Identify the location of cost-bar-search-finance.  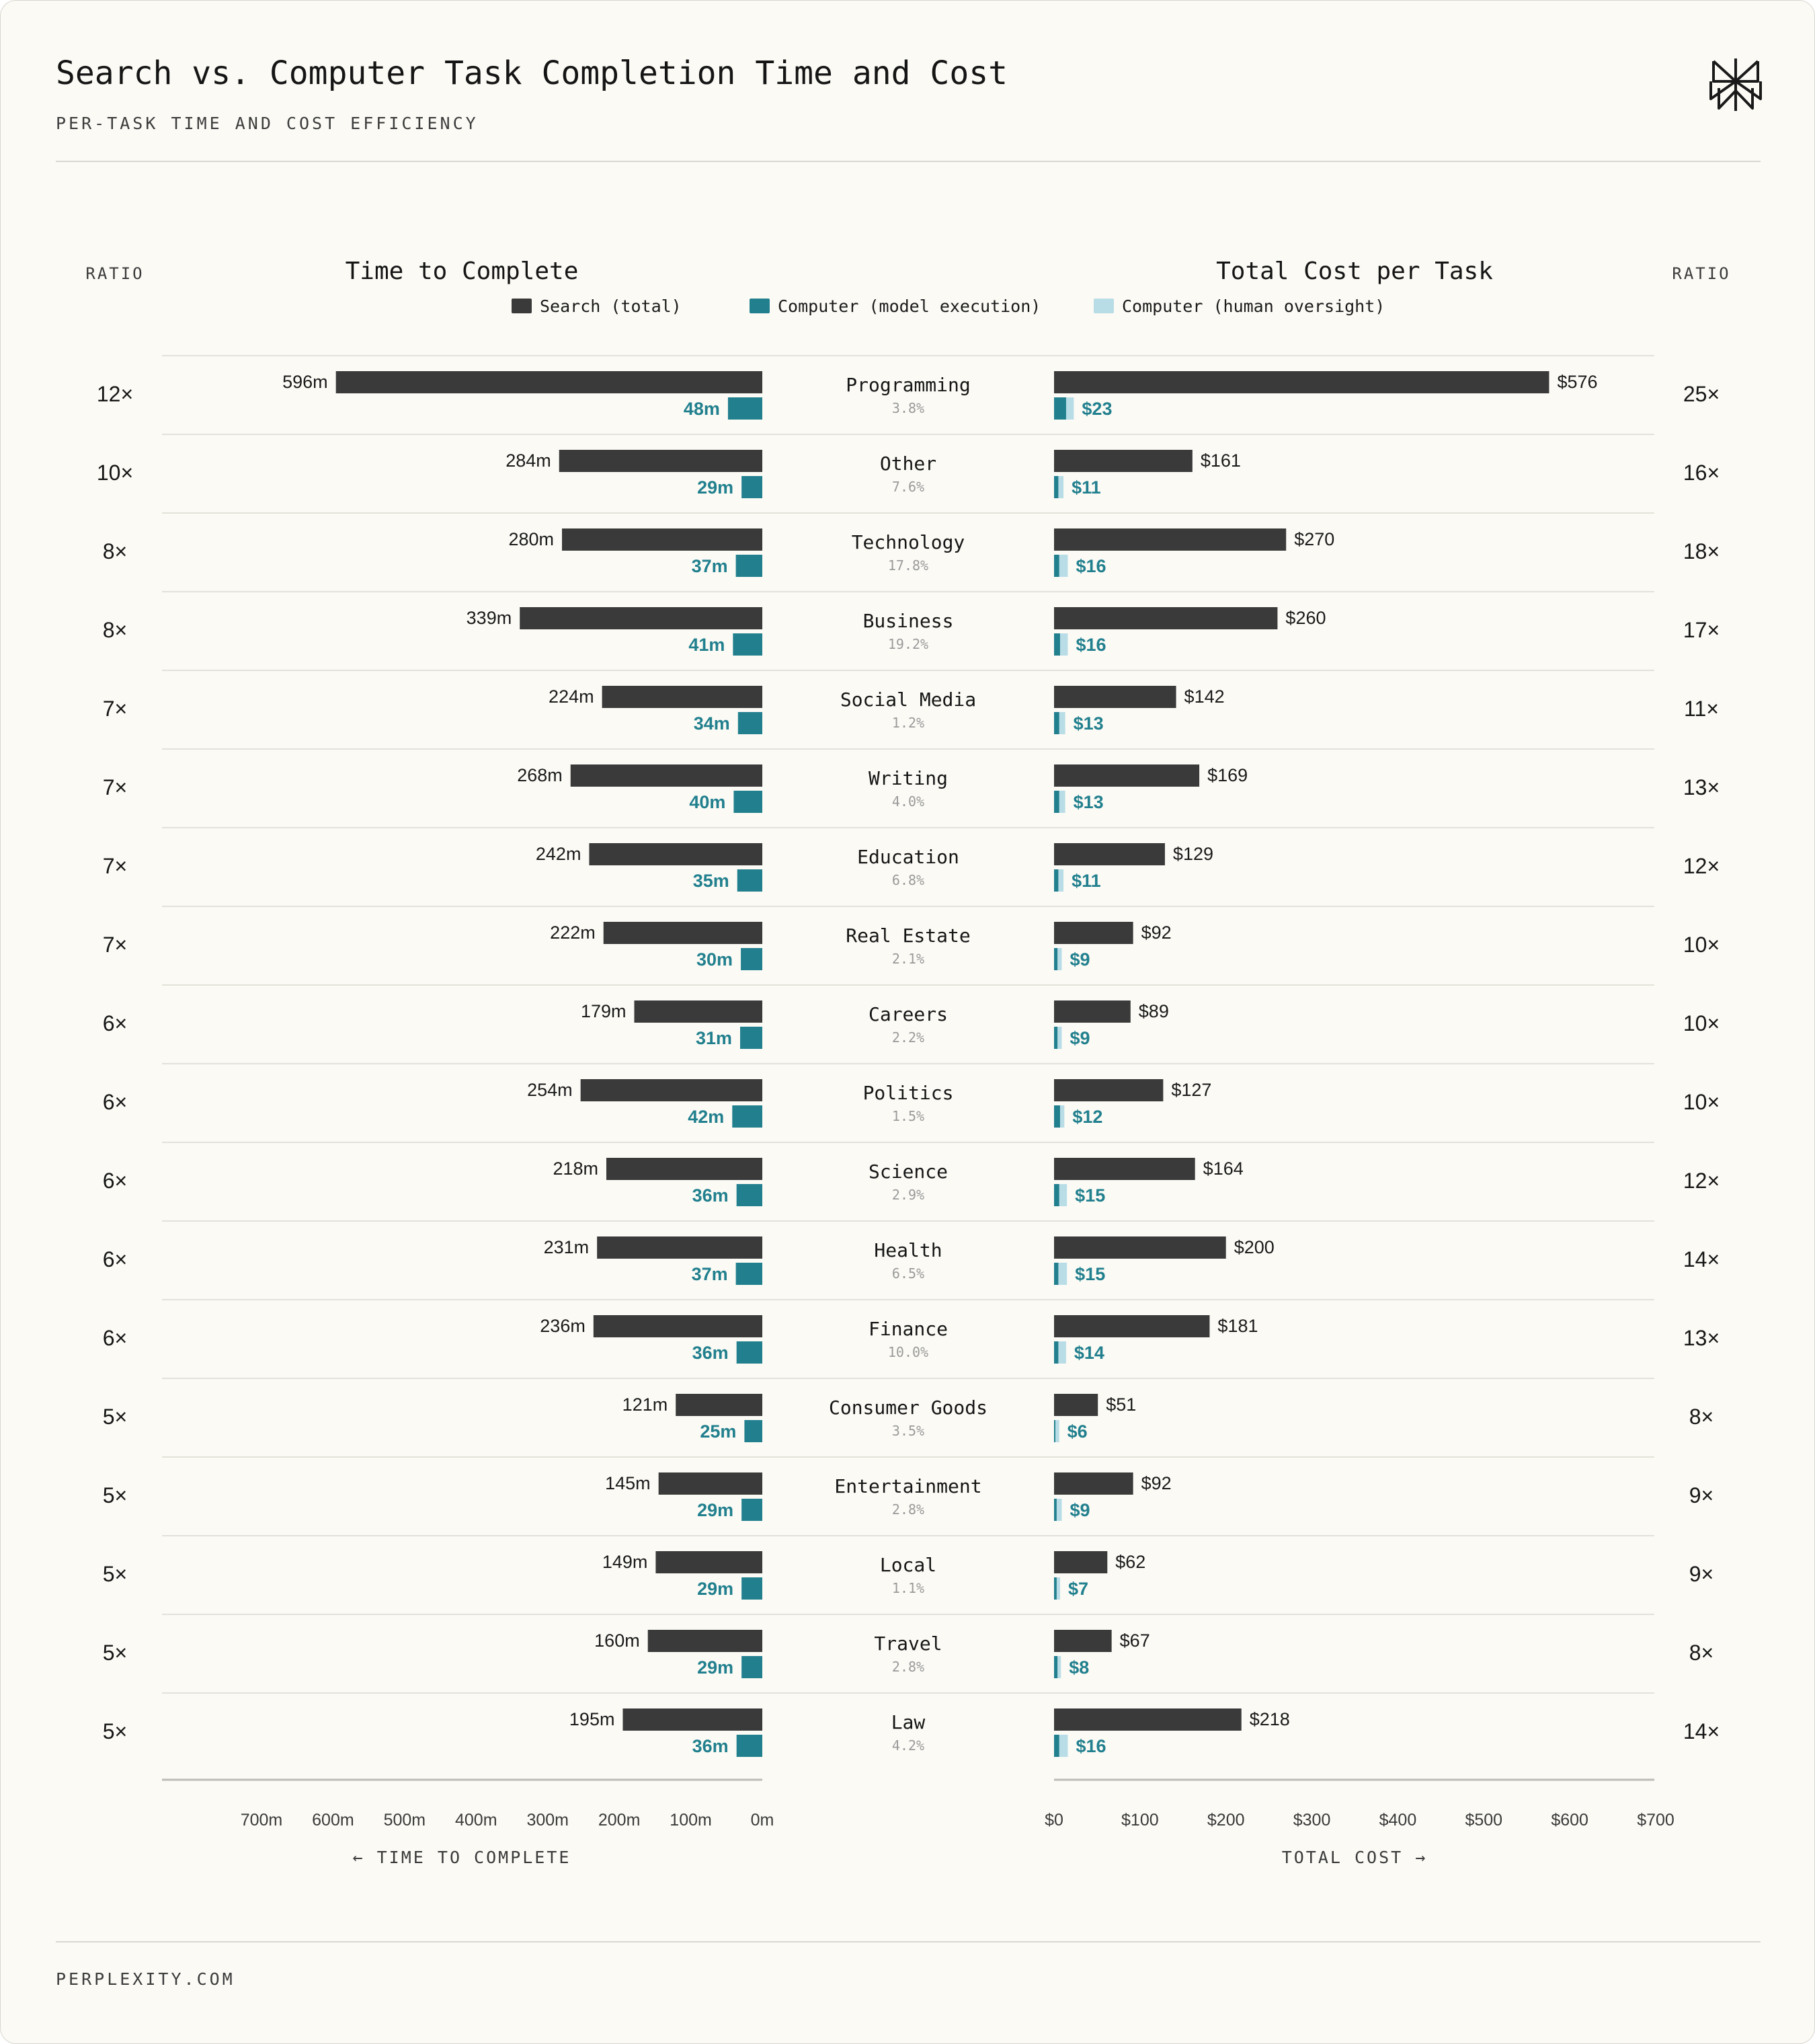
(1132, 1326).